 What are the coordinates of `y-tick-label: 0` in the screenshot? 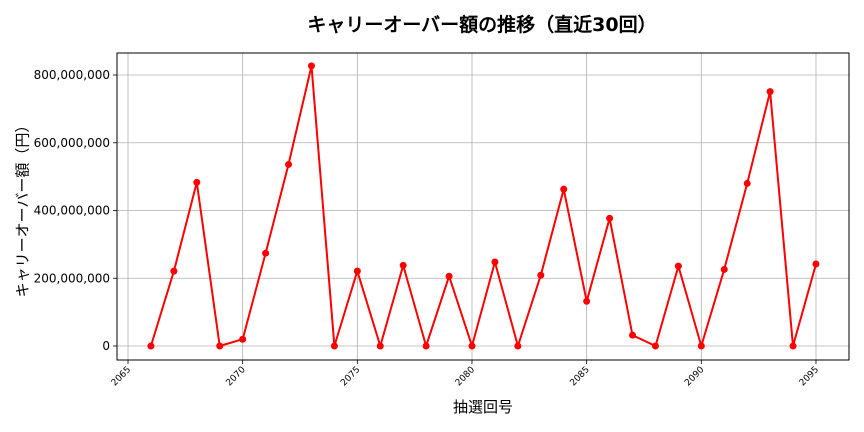 It's located at (106, 346).